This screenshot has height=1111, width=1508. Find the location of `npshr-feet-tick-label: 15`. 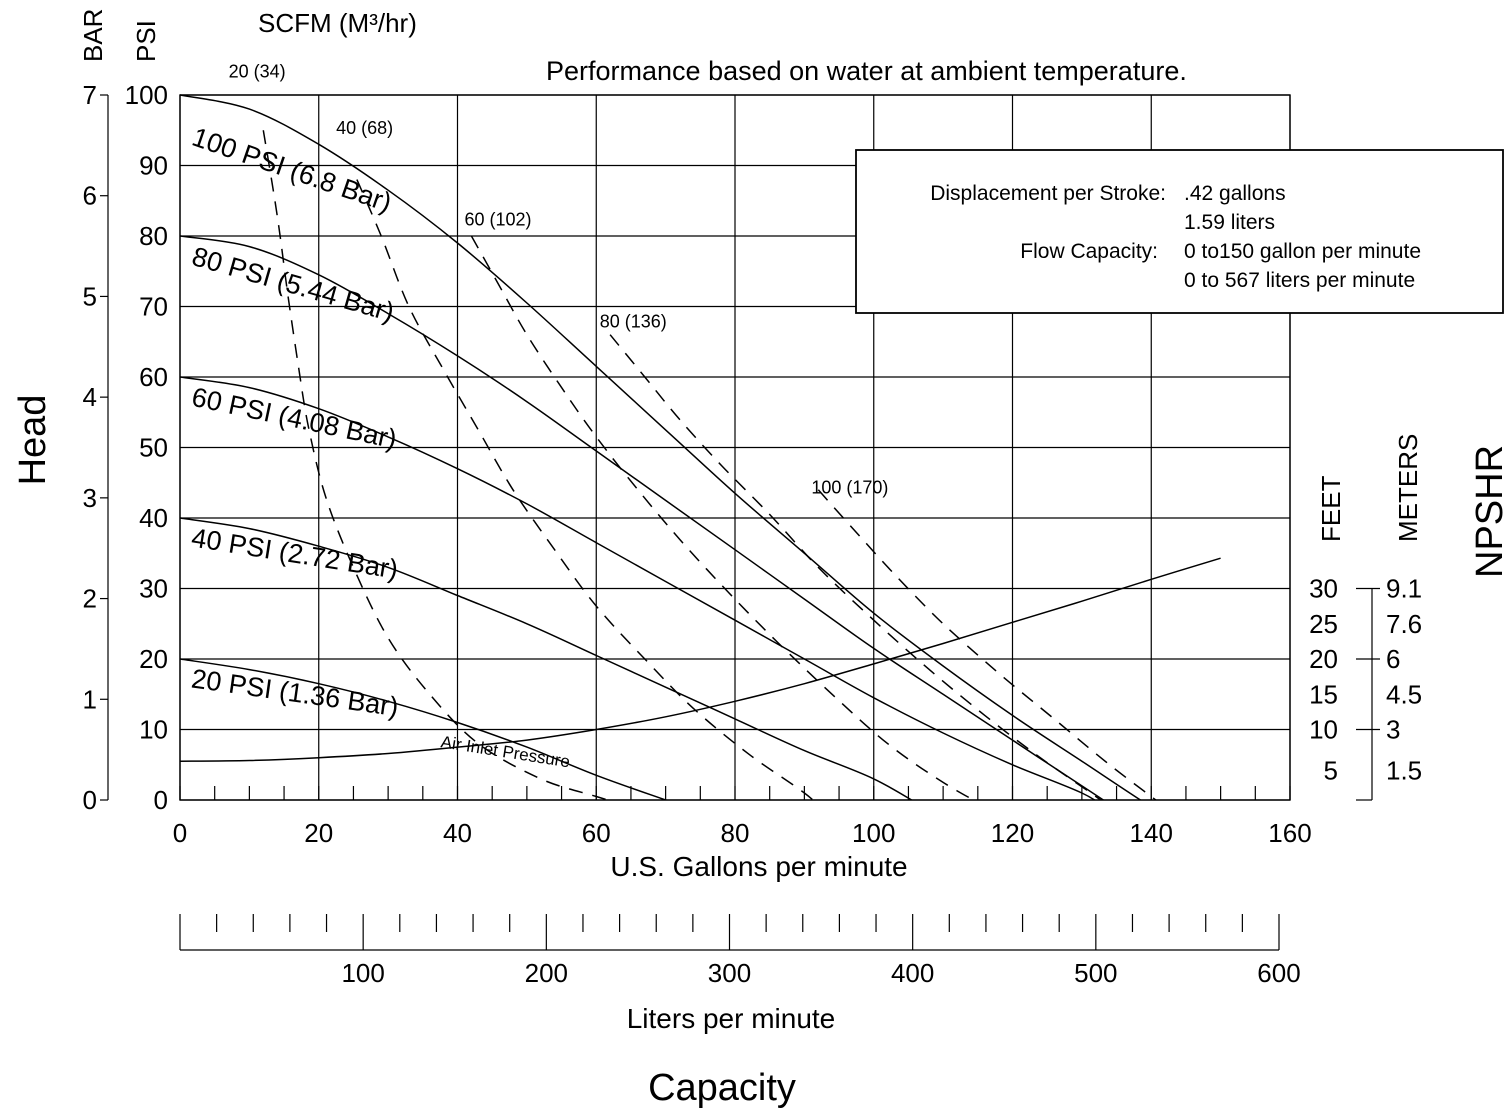

npshr-feet-tick-label: 15 is located at coordinates (1323, 694).